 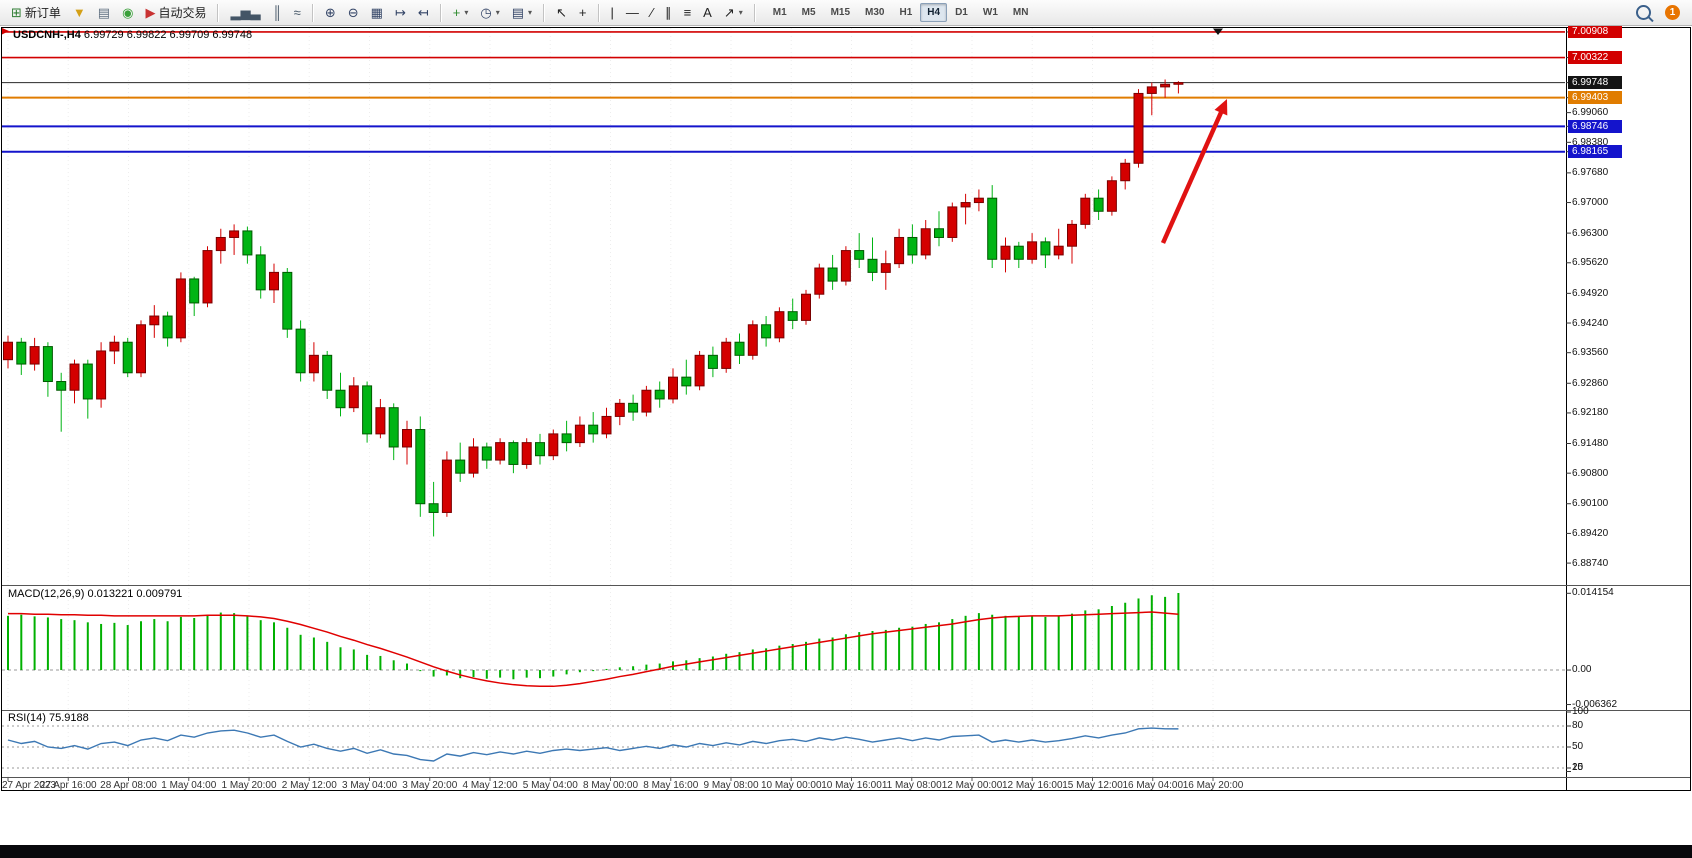 What do you see at coordinates (851, 785) in the screenshot?
I see `time-label: 10 May 16:00` at bounding box center [851, 785].